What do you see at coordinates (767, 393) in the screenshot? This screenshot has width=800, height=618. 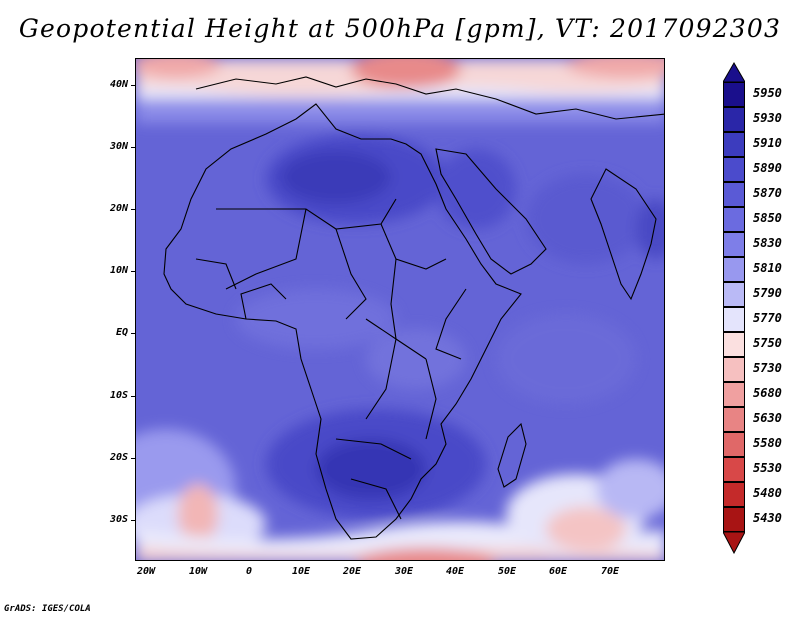 I see `colorbar-label: 5680` at bounding box center [767, 393].